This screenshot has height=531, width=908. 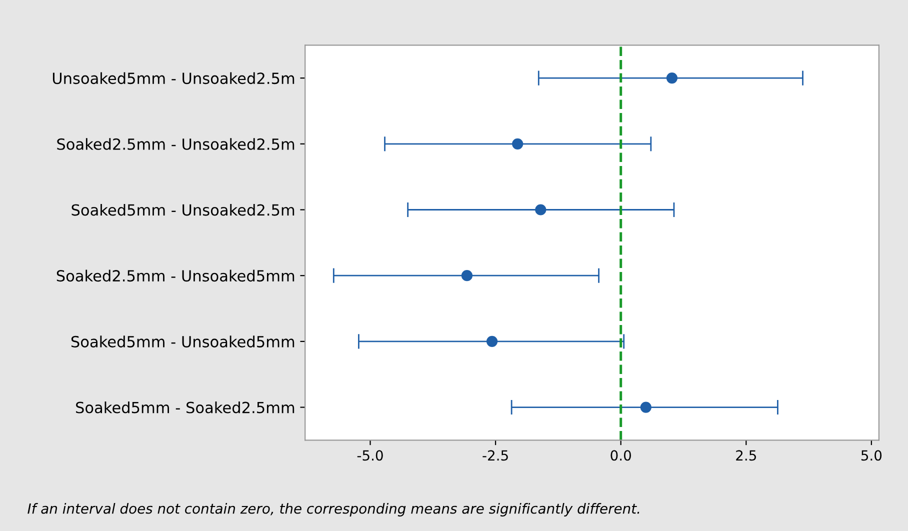 What do you see at coordinates (173, 78) in the screenshot?
I see `y-tick-label: Unsoaked5mm - Unsoaked2.5m` at bounding box center [173, 78].